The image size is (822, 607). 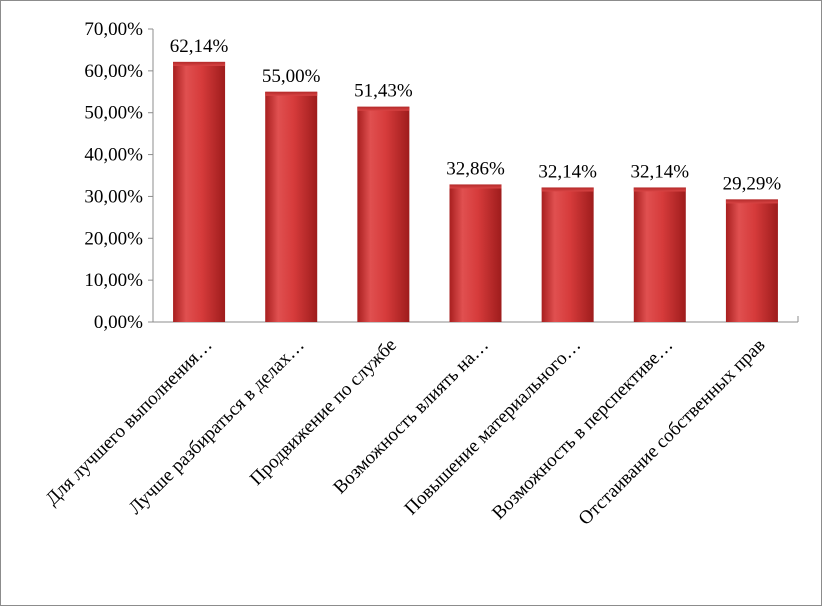 I want to click on y-tick-label: 60,00%, so click(x=113, y=71).